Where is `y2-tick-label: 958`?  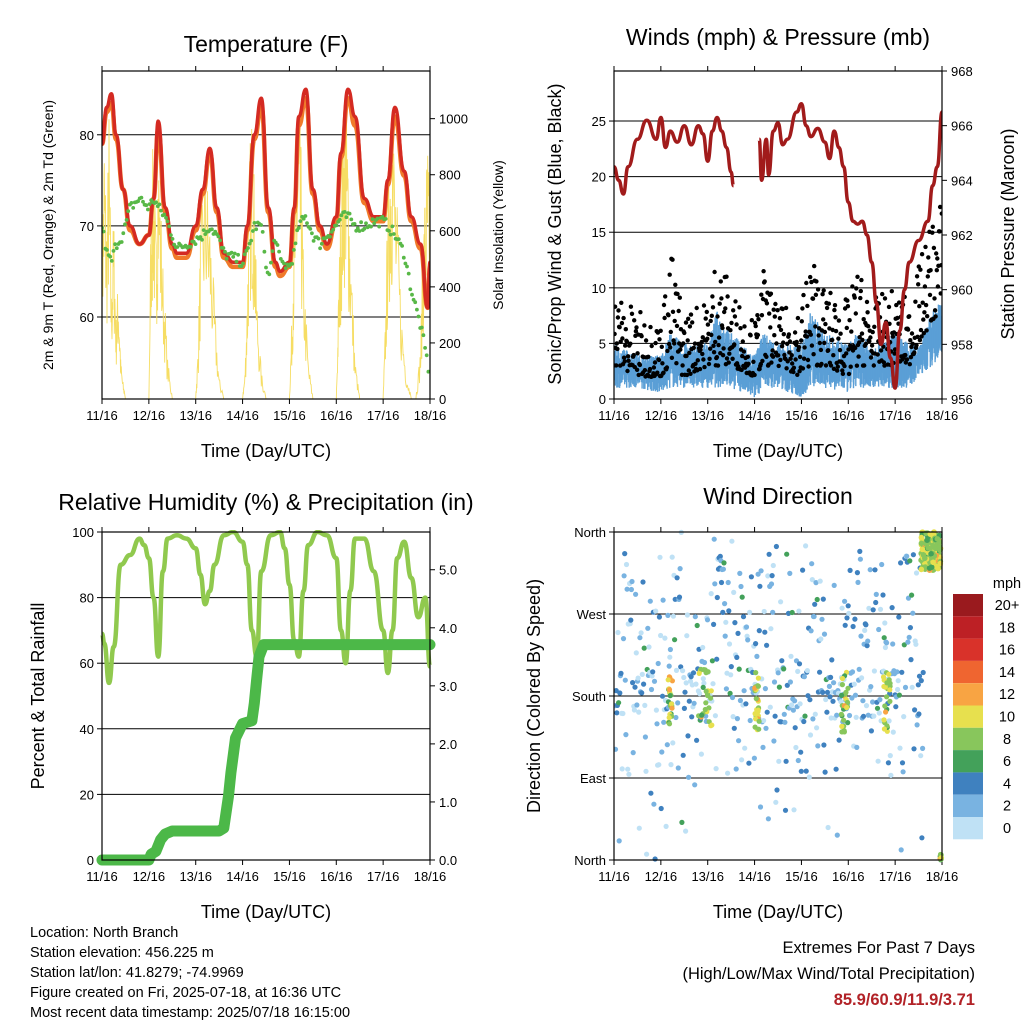
y2-tick-label: 958 is located at coordinates (962, 344).